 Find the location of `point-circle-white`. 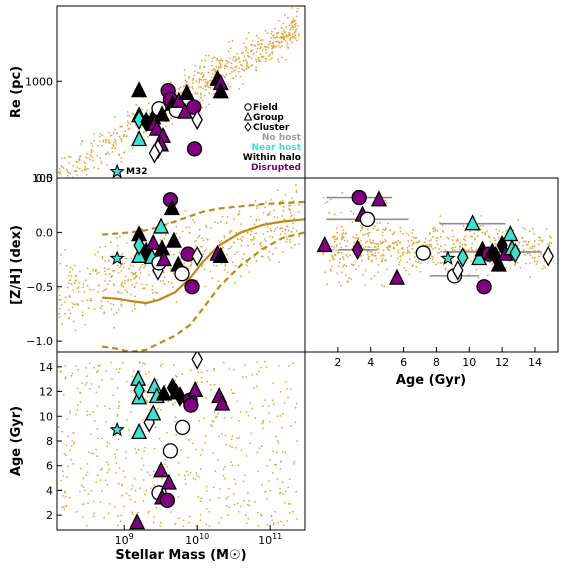

point-circle-white is located at coordinates (182, 274).